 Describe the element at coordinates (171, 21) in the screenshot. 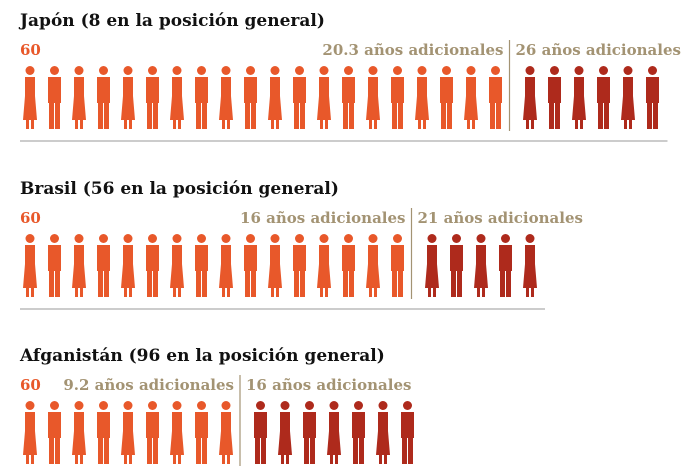

I see `row-title: Japón (8 en la posición general)` at that location.